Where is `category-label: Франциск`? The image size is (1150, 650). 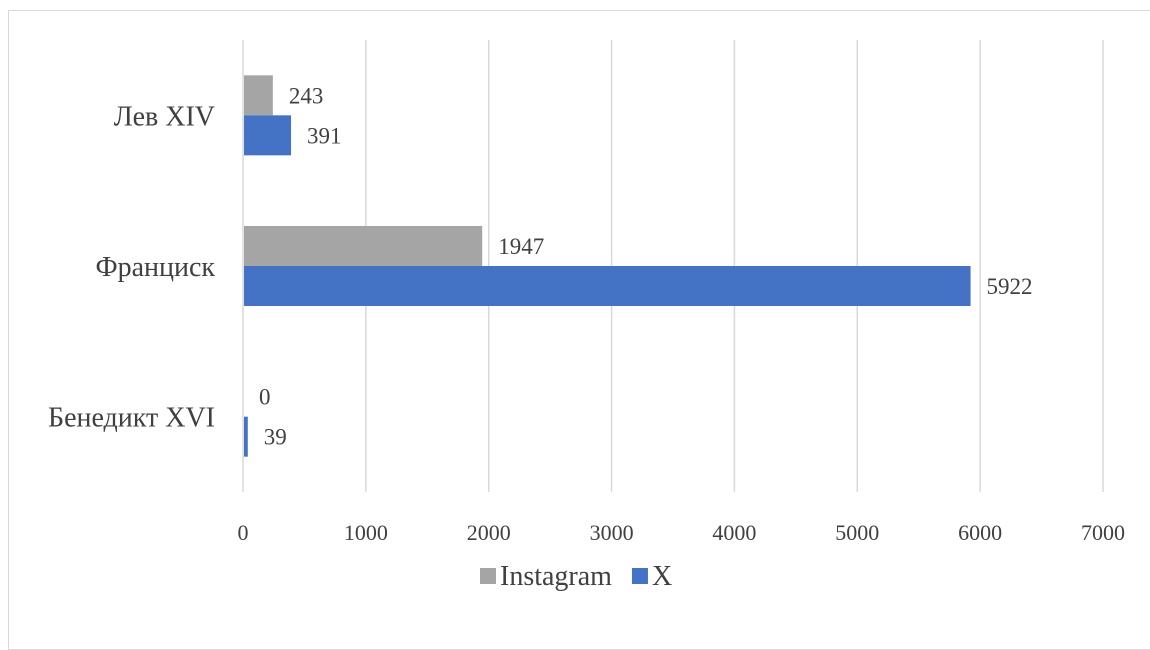 category-label: Франциск is located at coordinates (155, 267).